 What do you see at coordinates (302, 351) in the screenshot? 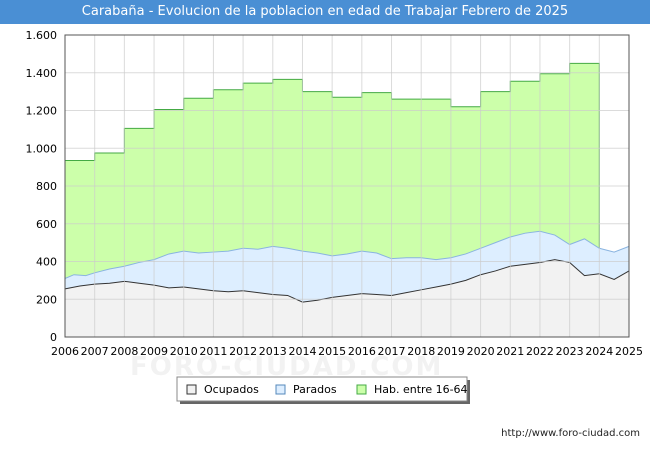
I see `x-tick-label: 2014` at bounding box center [302, 351].